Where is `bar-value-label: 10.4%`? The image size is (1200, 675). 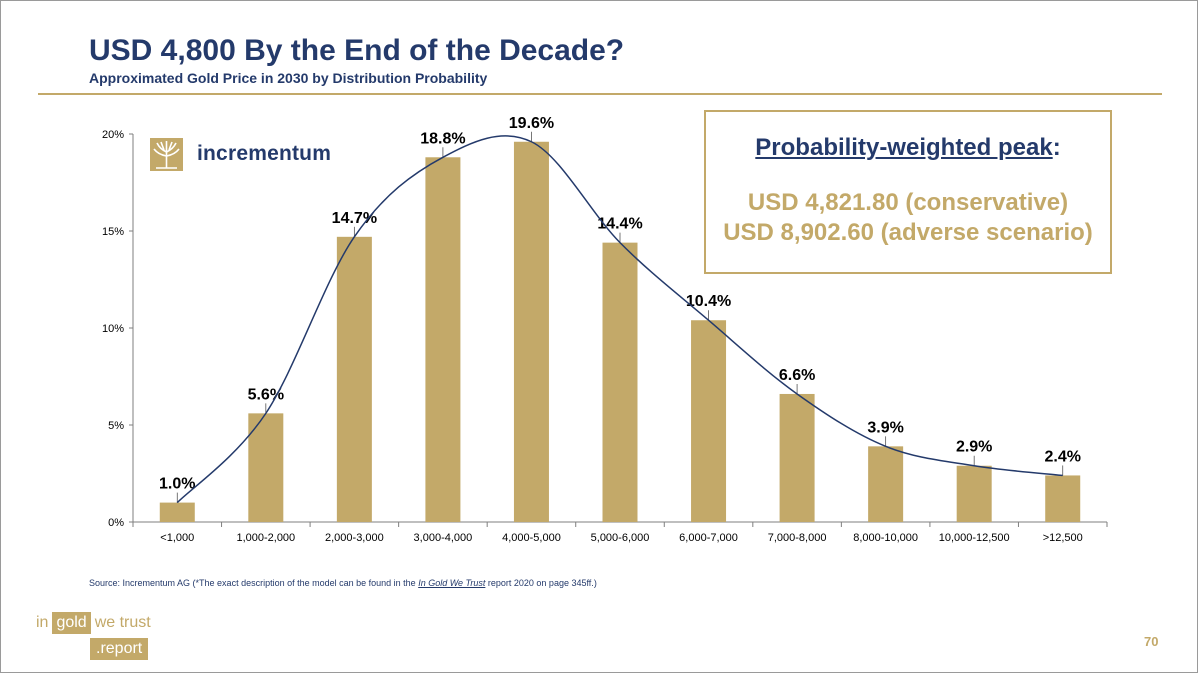
bar-value-label: 10.4% is located at coordinates (708, 301).